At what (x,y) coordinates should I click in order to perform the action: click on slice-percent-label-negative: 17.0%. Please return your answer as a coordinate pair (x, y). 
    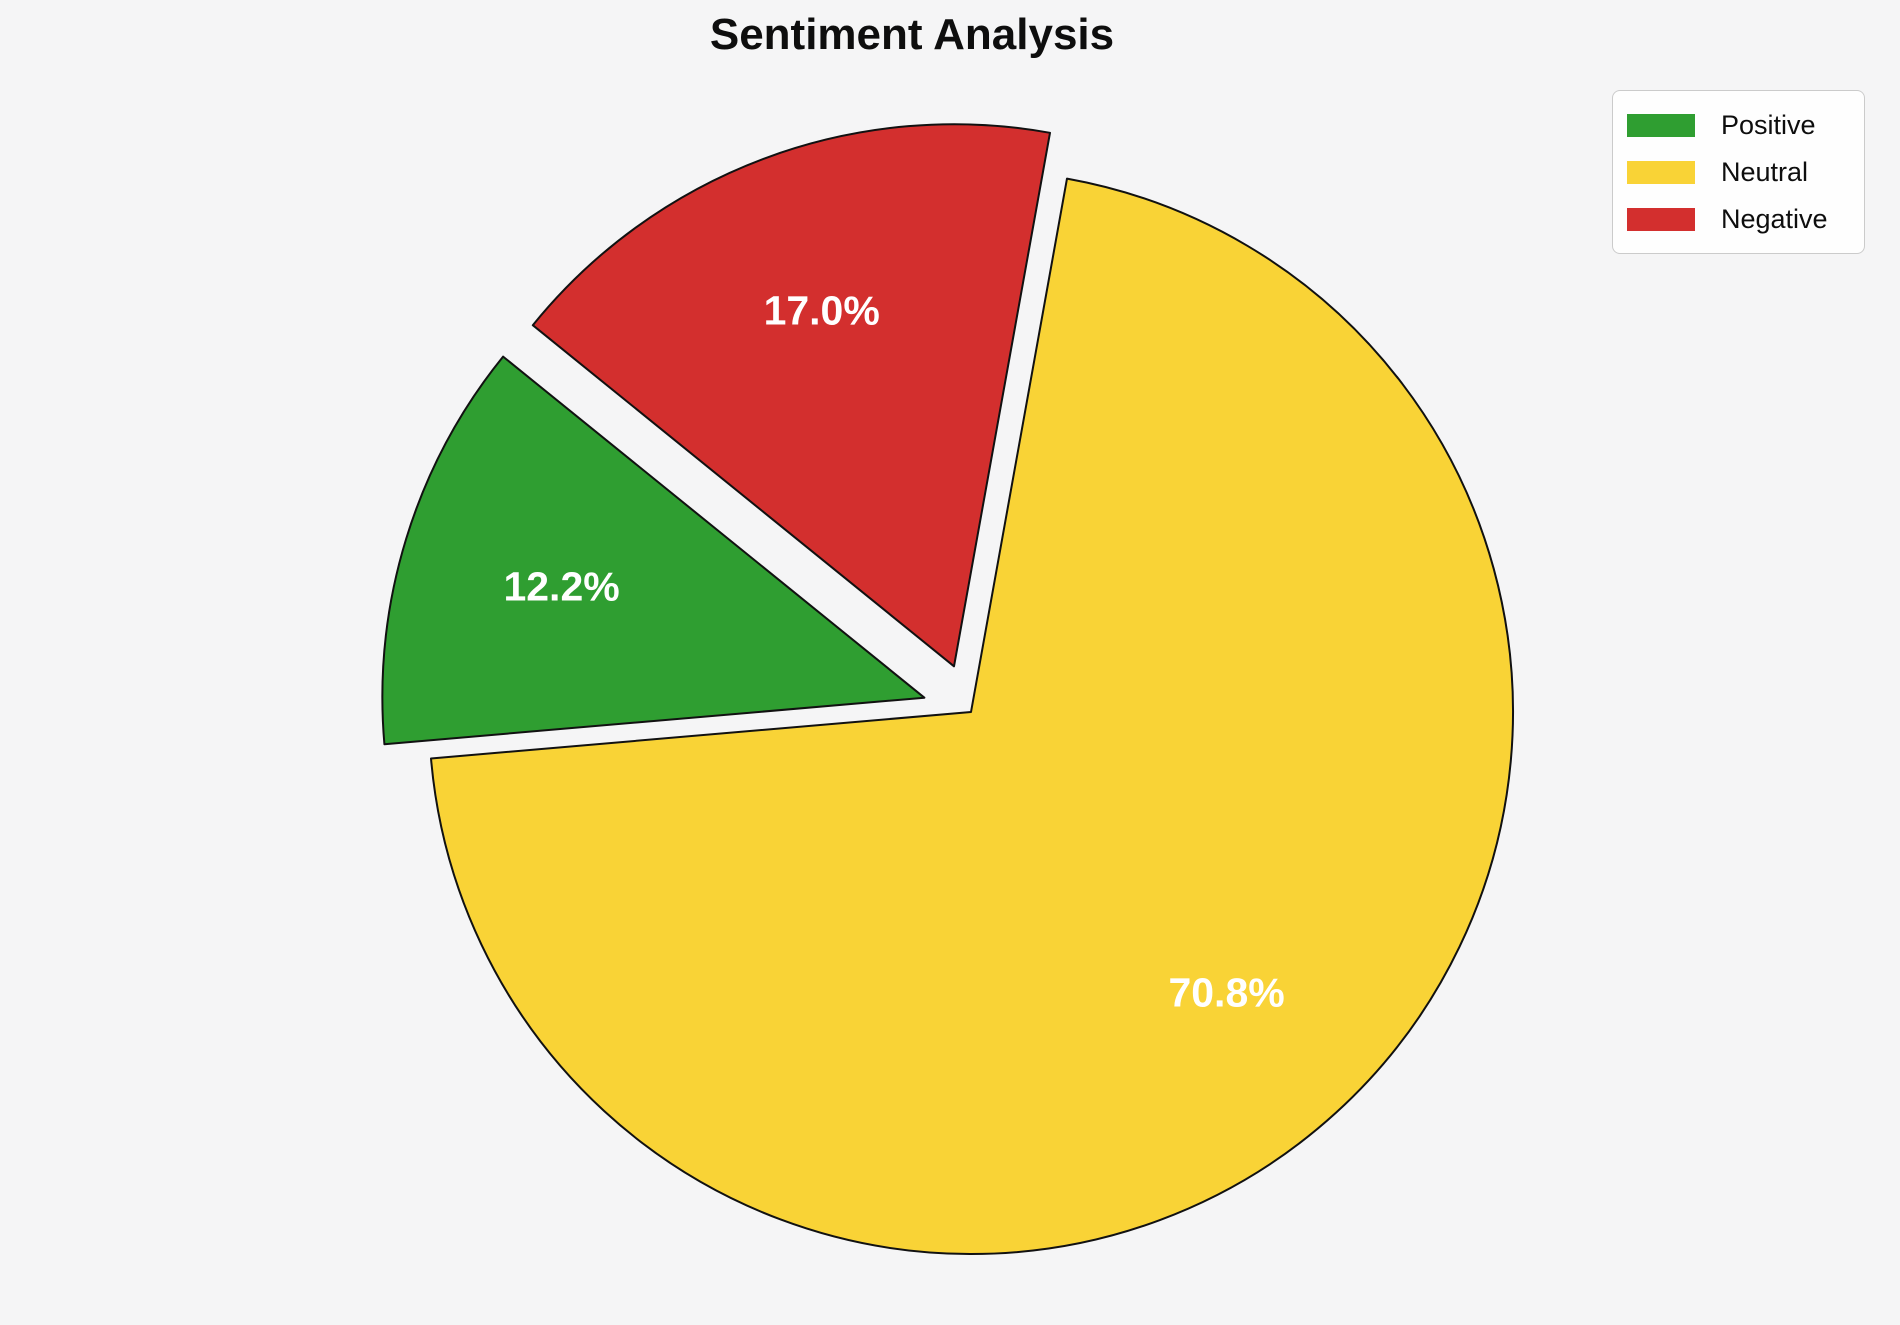
    Looking at the image, I should click on (822, 311).